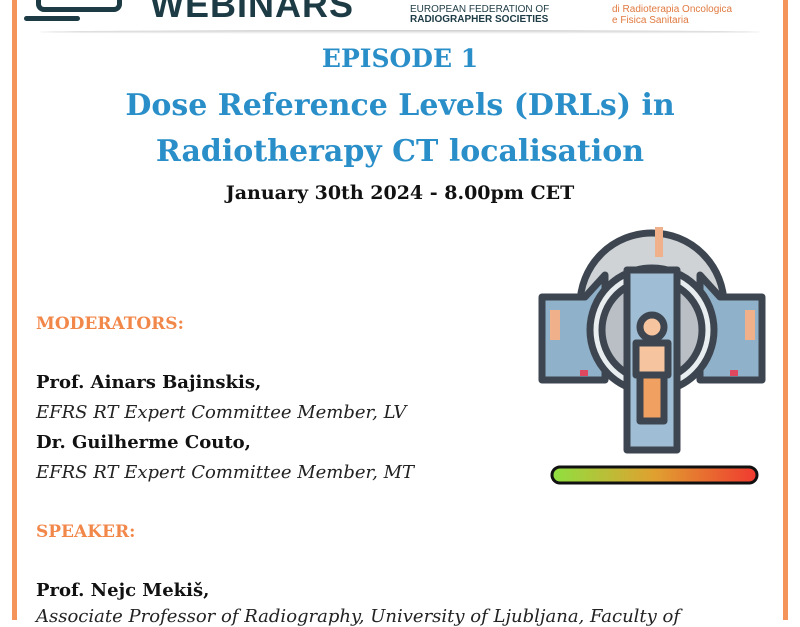  I want to click on efrs-line-1: EUROPEAN FEDERATION OF, so click(480, 9).